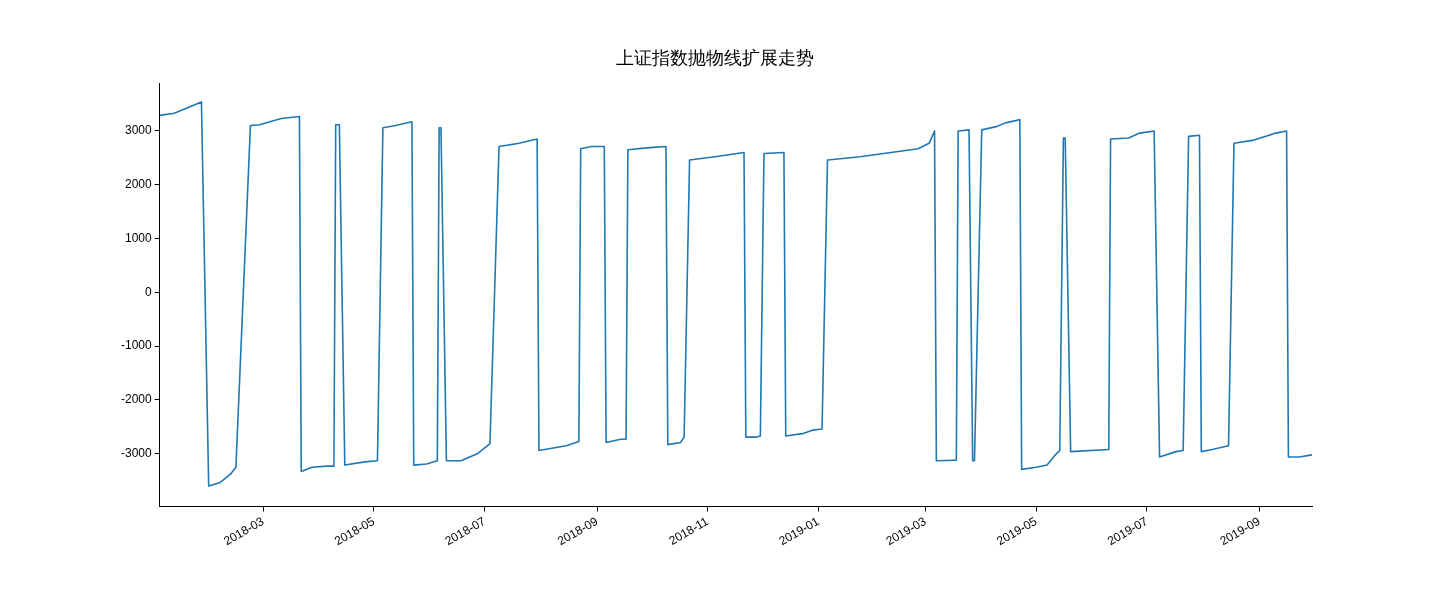  I want to click on chart-title: 上证指数抛物线扩展走势, so click(715, 57).